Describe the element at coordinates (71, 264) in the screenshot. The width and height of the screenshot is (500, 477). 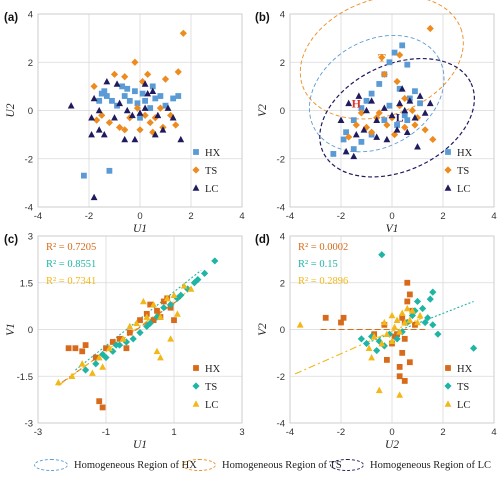
I see `r-squared-label: R² = 0.8551` at that location.